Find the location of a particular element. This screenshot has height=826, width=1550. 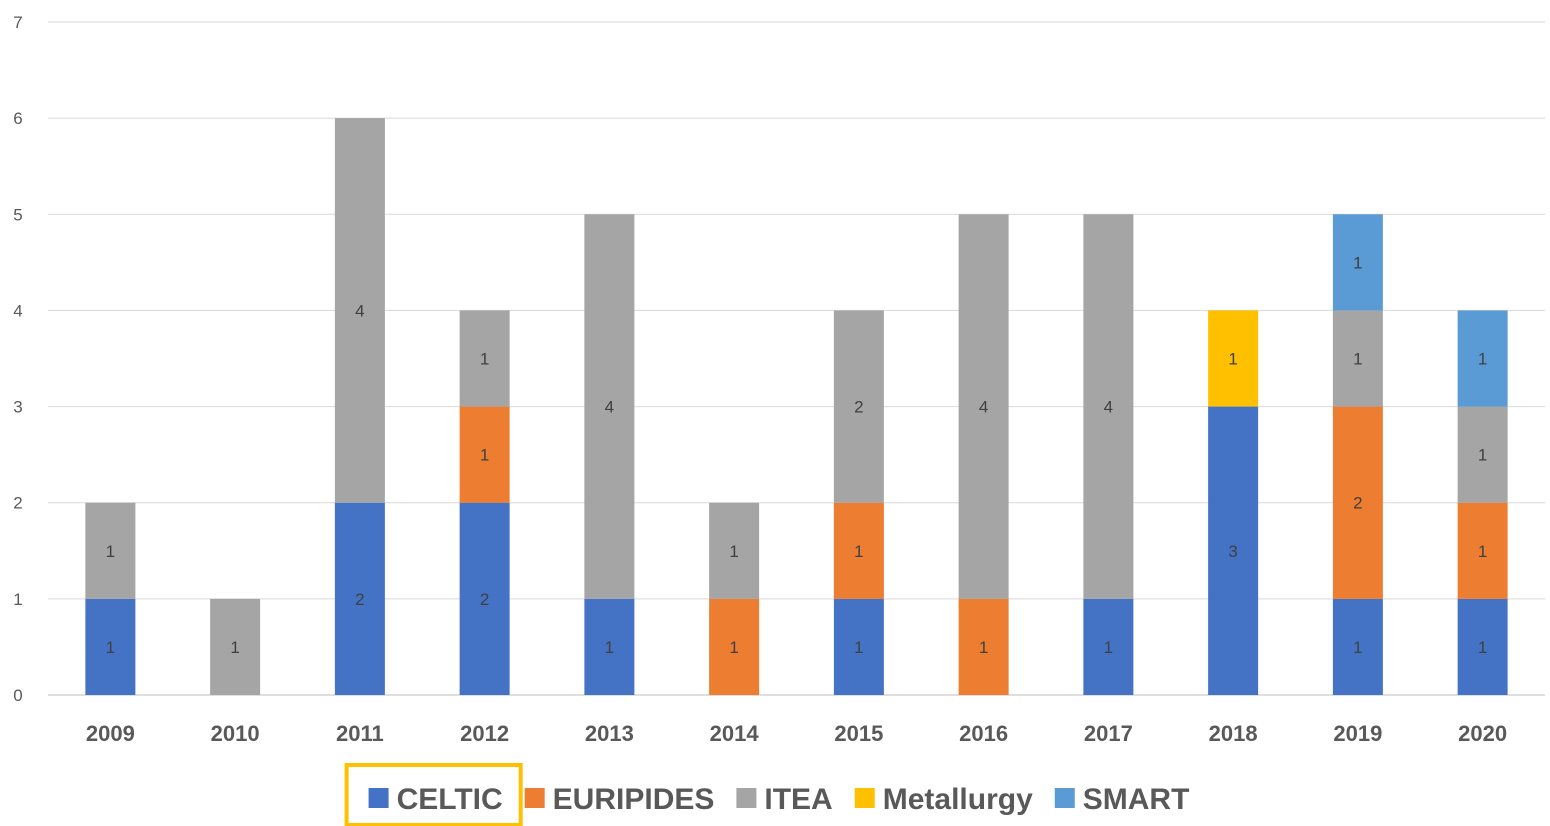

legend-swatch-smart is located at coordinates (1064, 798).